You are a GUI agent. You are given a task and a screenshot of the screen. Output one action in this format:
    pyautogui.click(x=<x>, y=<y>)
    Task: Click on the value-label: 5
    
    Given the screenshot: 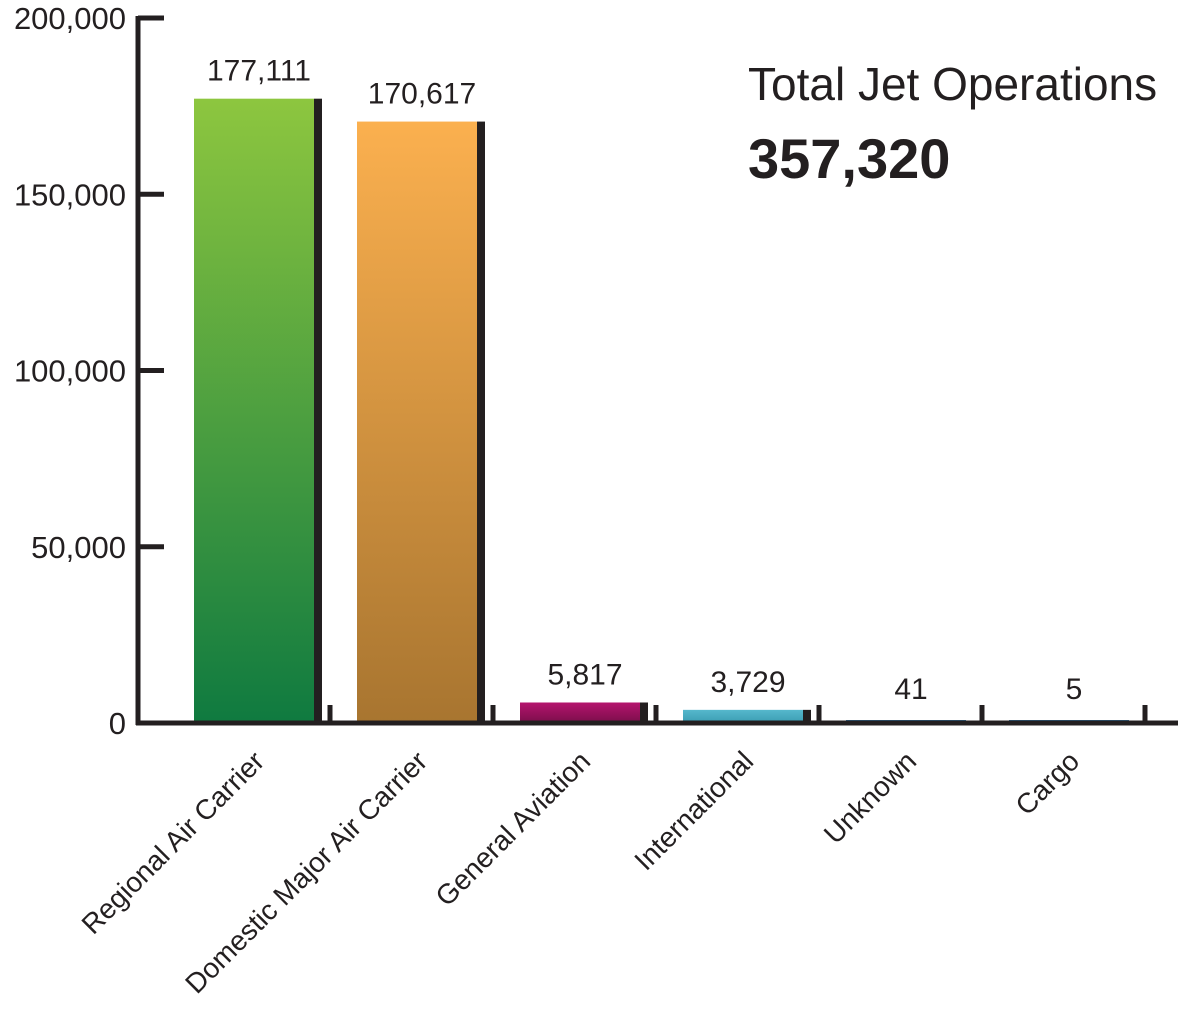 What is the action you would take?
    pyautogui.click(x=1074, y=689)
    